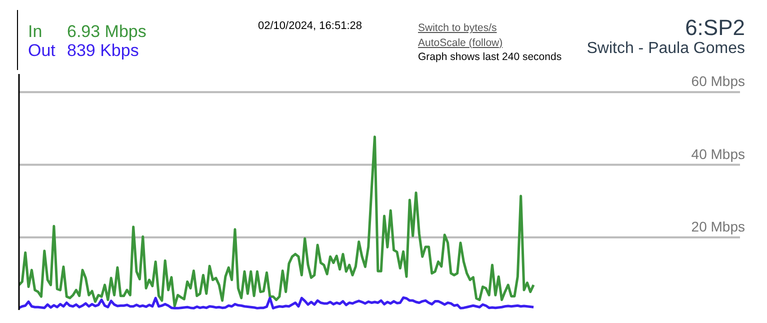 This screenshot has height=323, width=767. I want to click on text: 02/10/2024, 16:51:28, so click(310, 26).